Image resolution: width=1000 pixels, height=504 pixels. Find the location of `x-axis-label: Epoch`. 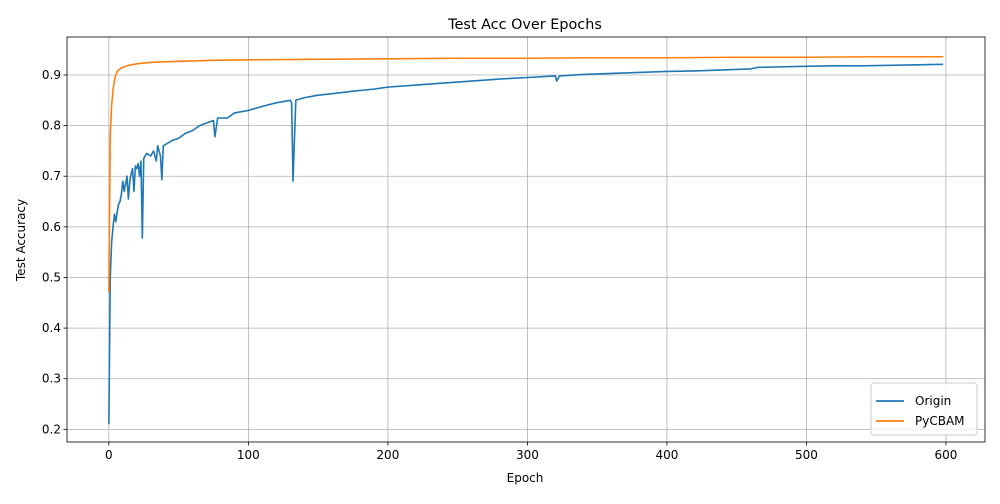

x-axis-label: Epoch is located at coordinates (525, 478).